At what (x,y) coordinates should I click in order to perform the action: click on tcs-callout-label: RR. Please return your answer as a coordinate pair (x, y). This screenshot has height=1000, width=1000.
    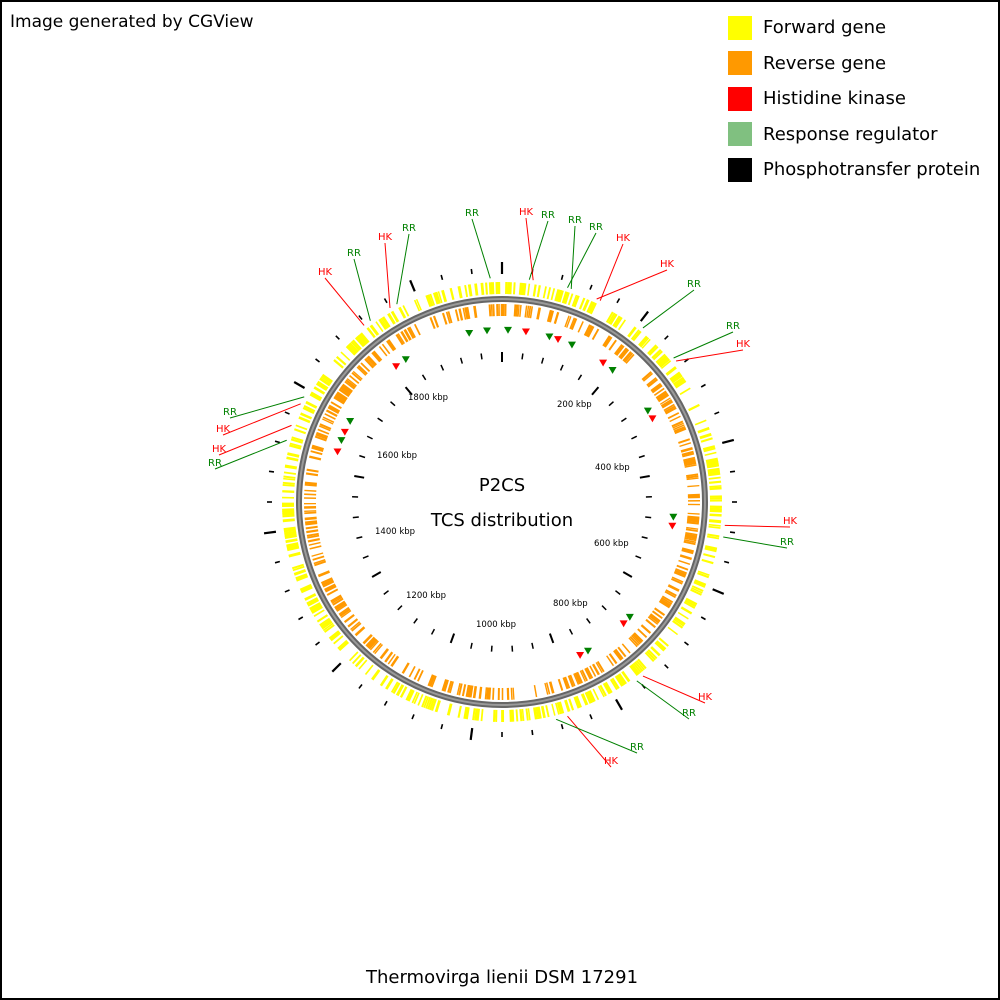
    Looking at the image, I should click on (689, 713).